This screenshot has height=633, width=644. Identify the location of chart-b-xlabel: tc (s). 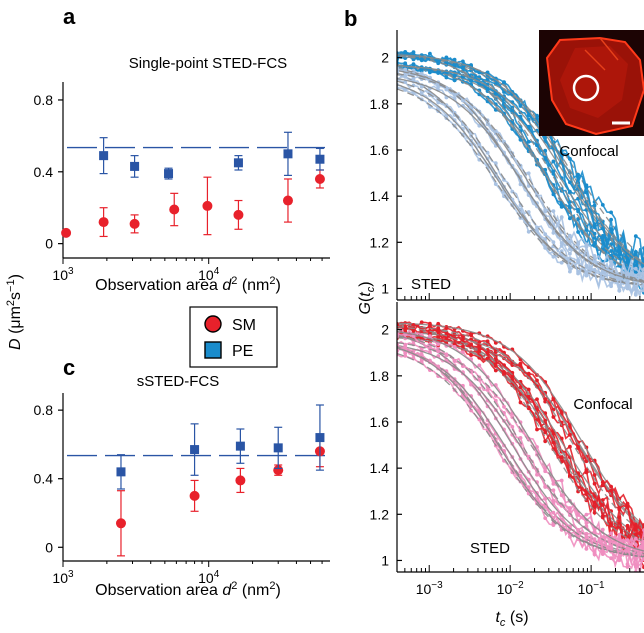
(511, 619).